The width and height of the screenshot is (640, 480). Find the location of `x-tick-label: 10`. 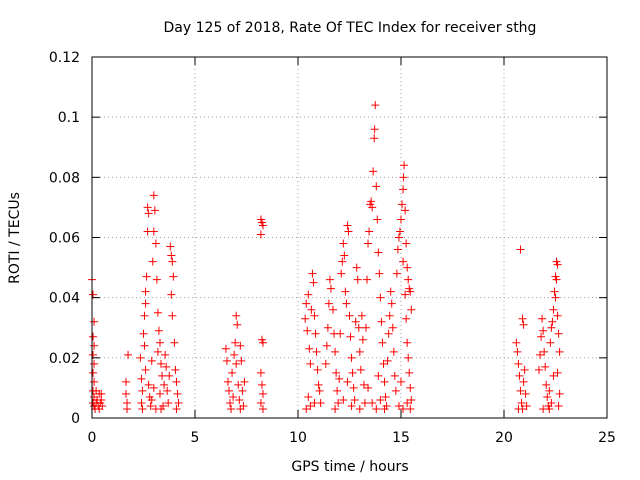

x-tick-label: 10 is located at coordinates (298, 438).